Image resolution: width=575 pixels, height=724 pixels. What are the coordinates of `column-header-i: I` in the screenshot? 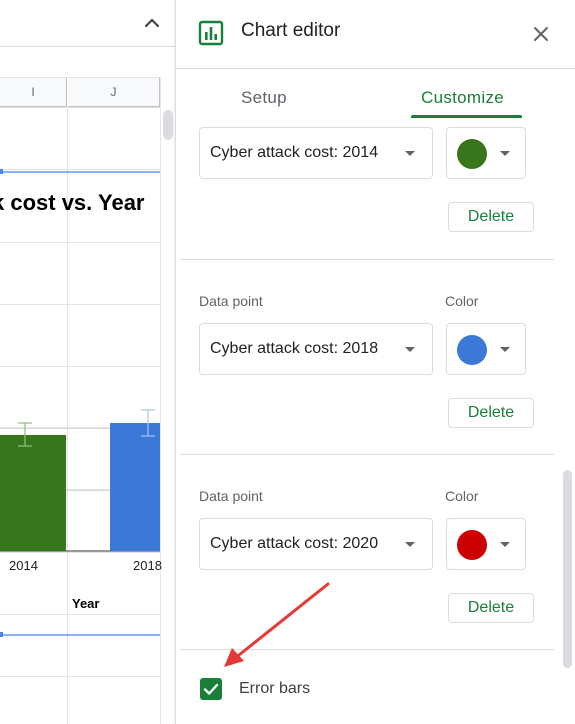 It's located at (33, 92).